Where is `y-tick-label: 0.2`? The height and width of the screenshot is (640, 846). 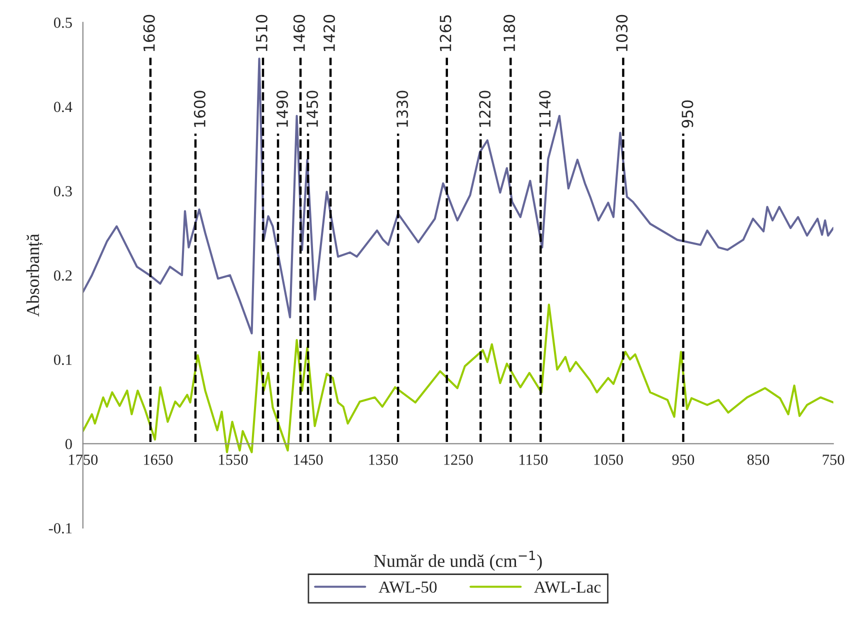 y-tick-label: 0.2 is located at coordinates (63, 275).